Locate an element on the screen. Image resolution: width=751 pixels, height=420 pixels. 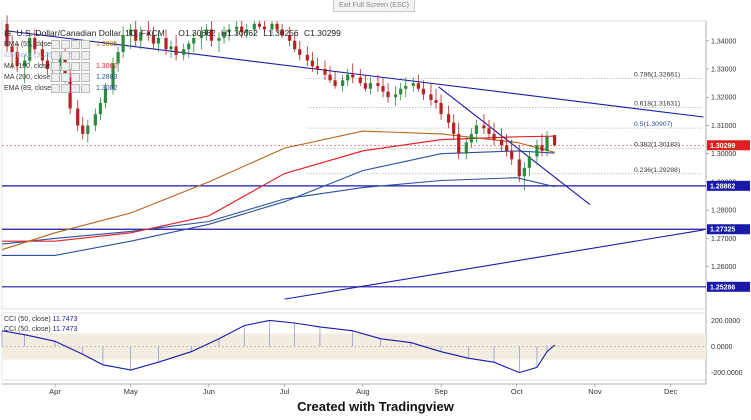
x-tick-label: Oct is located at coordinates (517, 391).